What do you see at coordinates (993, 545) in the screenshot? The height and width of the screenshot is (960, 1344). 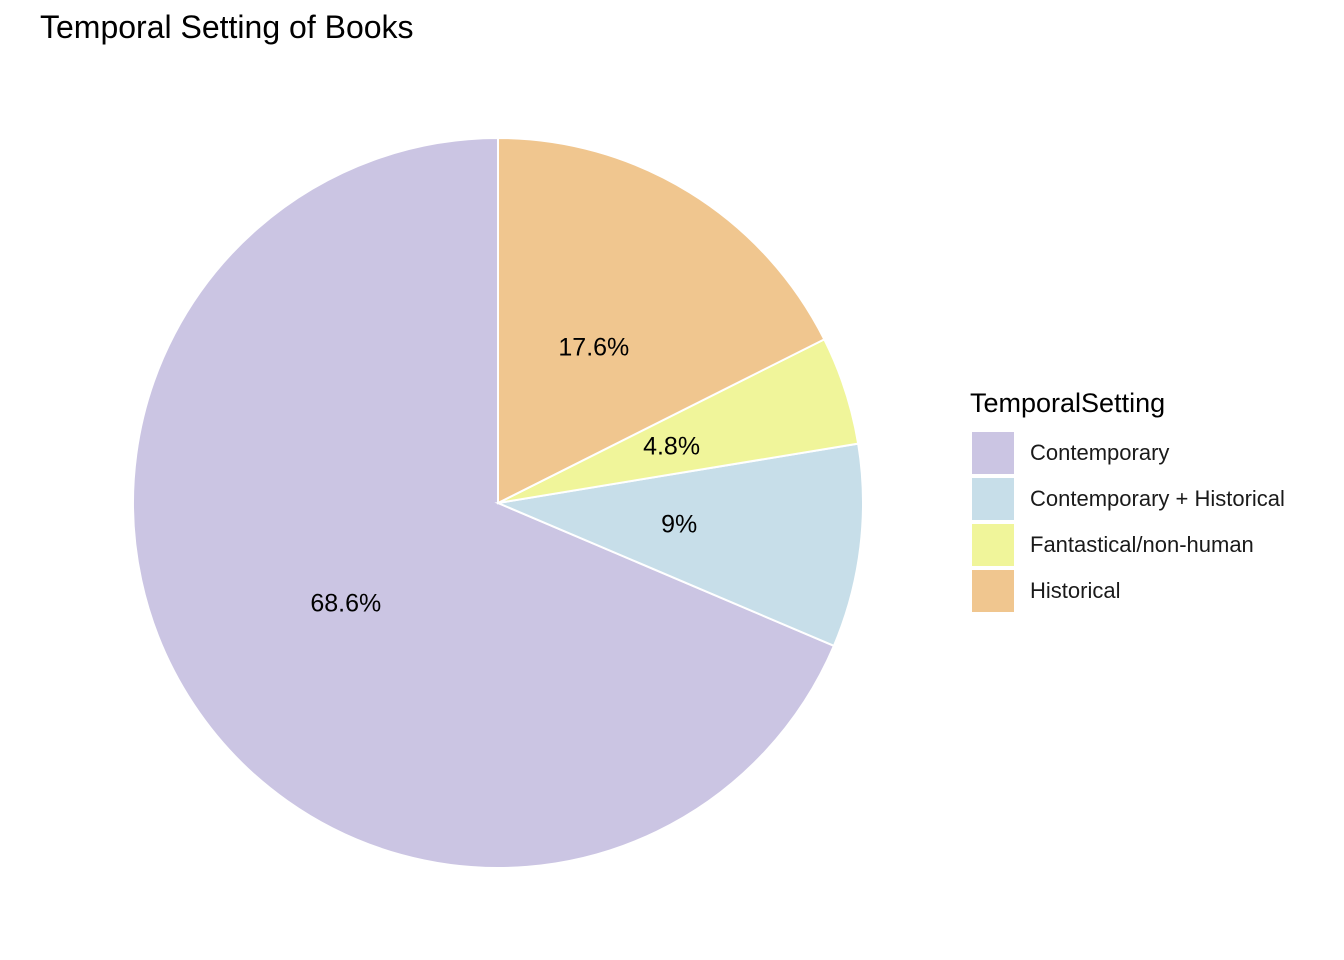 I see `legend-key-fantastical-non-human` at bounding box center [993, 545].